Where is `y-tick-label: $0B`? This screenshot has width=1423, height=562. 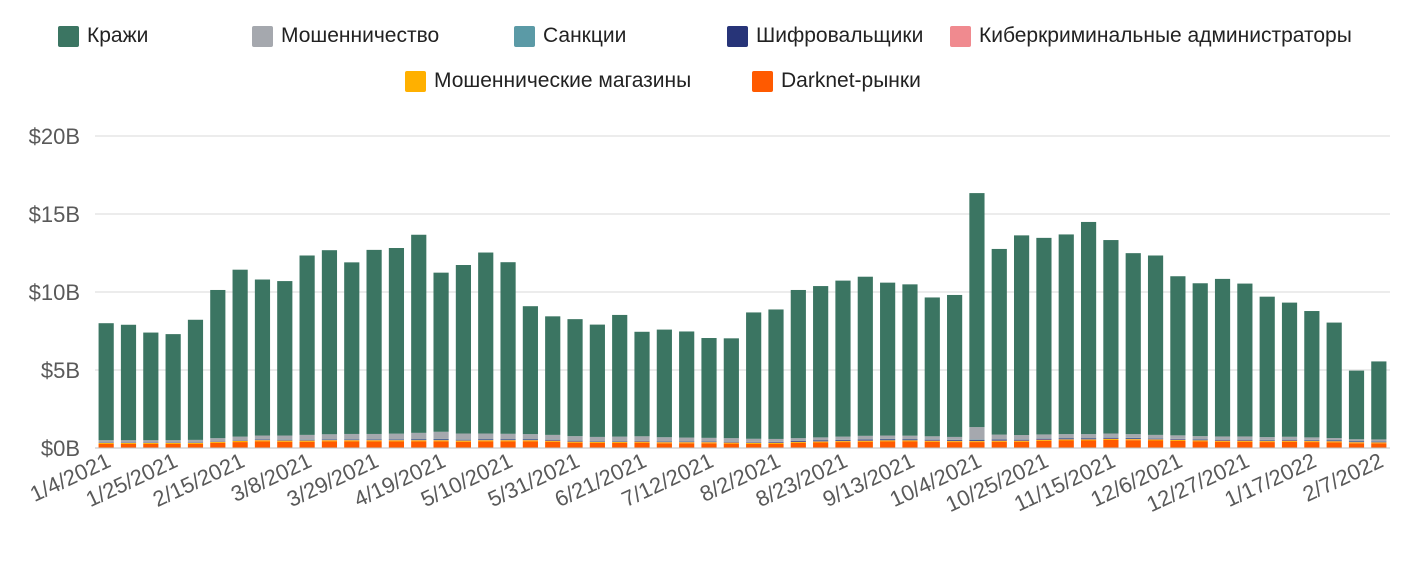 y-tick-label: $0B is located at coordinates (60, 448).